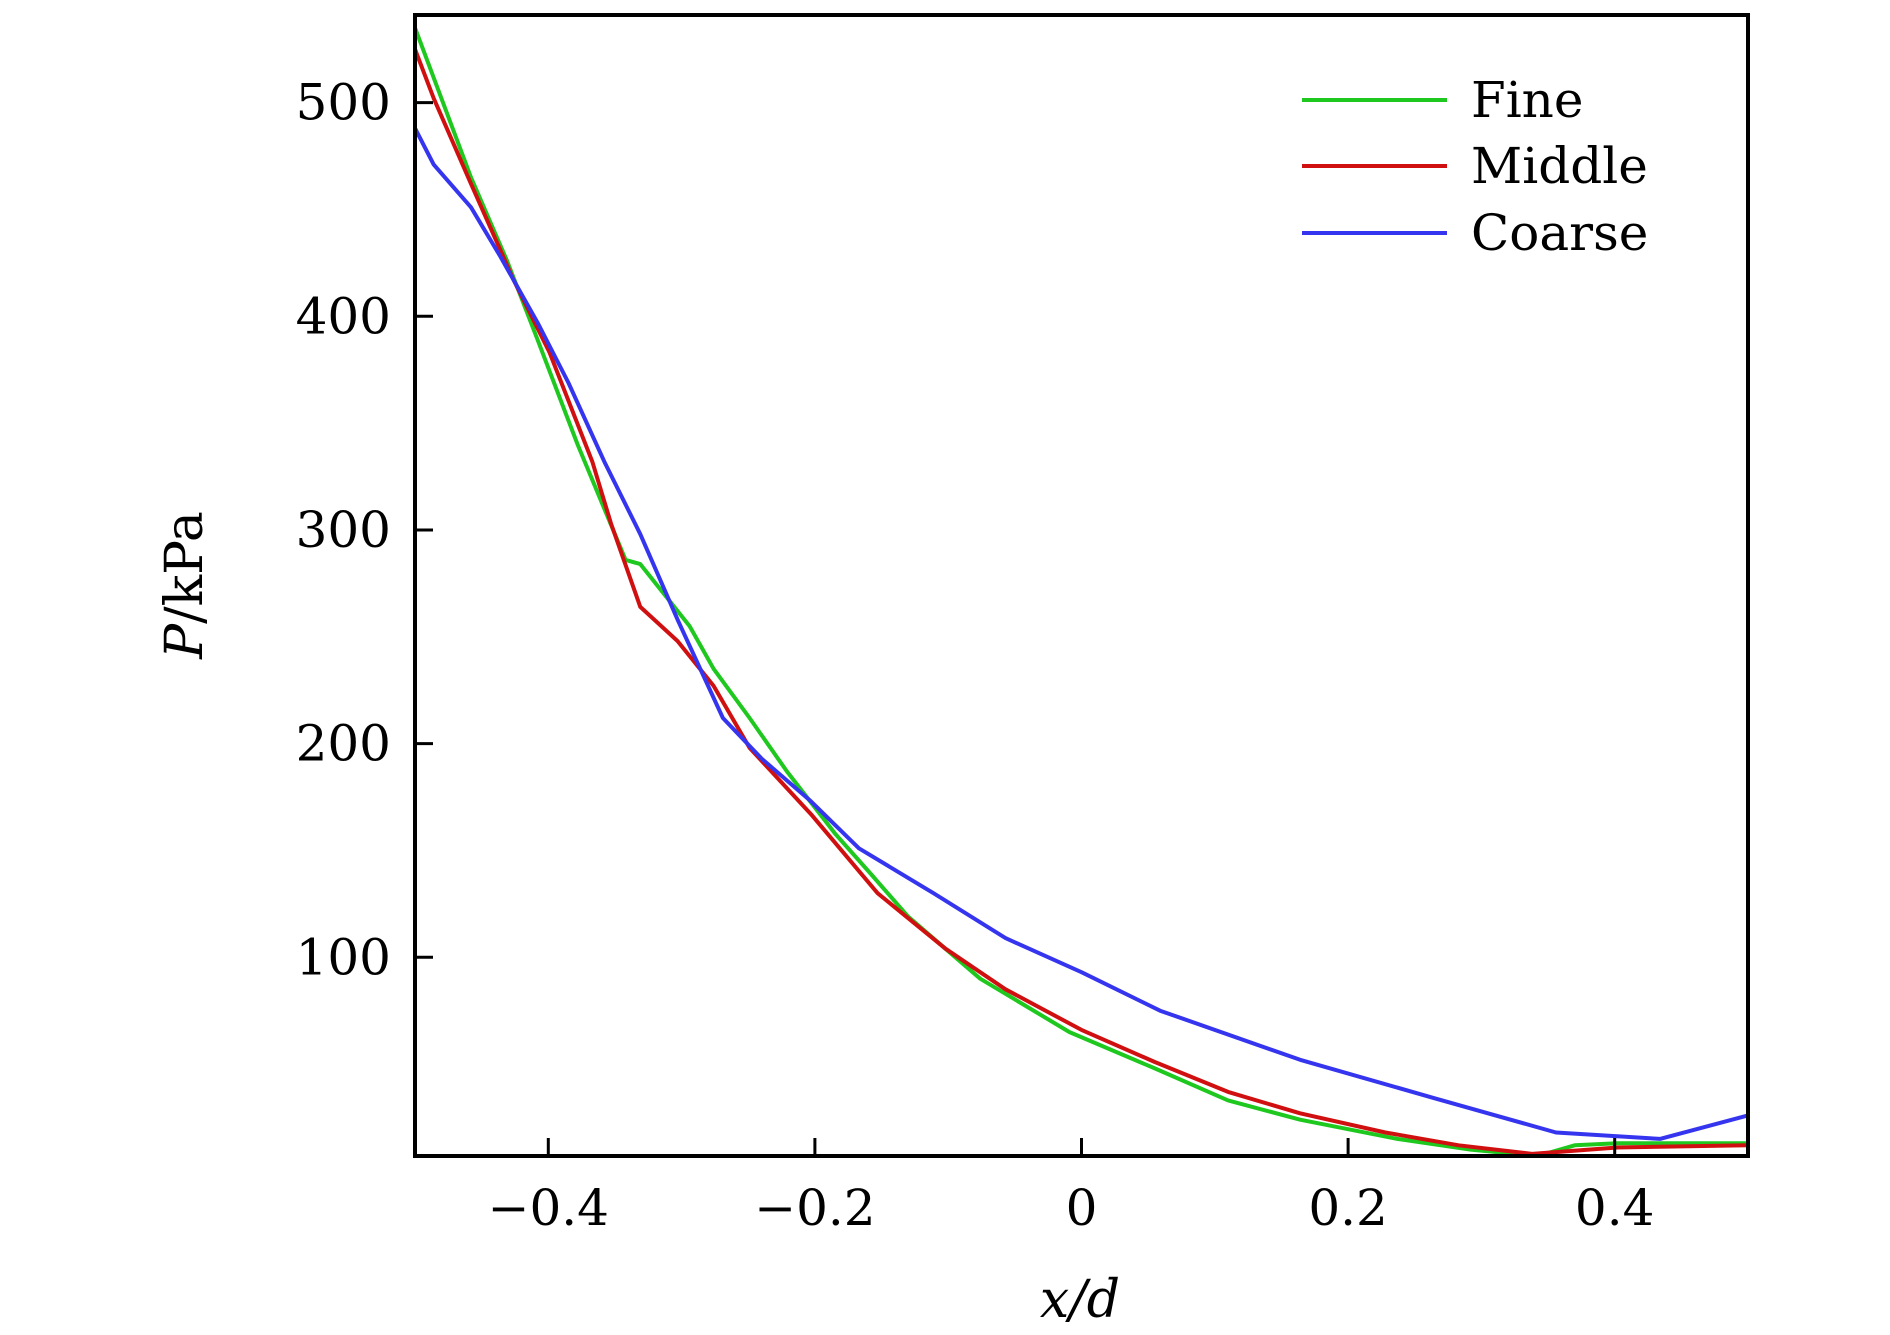 This screenshot has width=1890, height=1335. What do you see at coordinates (1559, 233) in the screenshot?
I see `legend-label-coarse: Coarse` at bounding box center [1559, 233].